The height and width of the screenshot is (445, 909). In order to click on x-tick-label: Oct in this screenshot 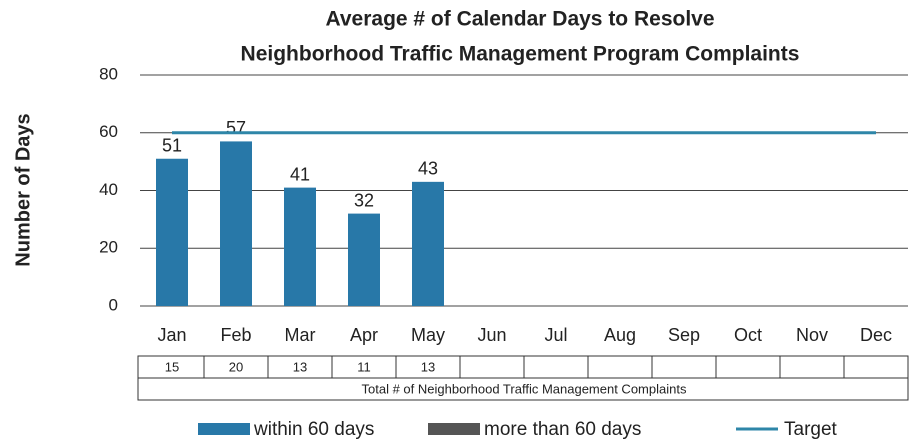, I will do `click(748, 335)`.